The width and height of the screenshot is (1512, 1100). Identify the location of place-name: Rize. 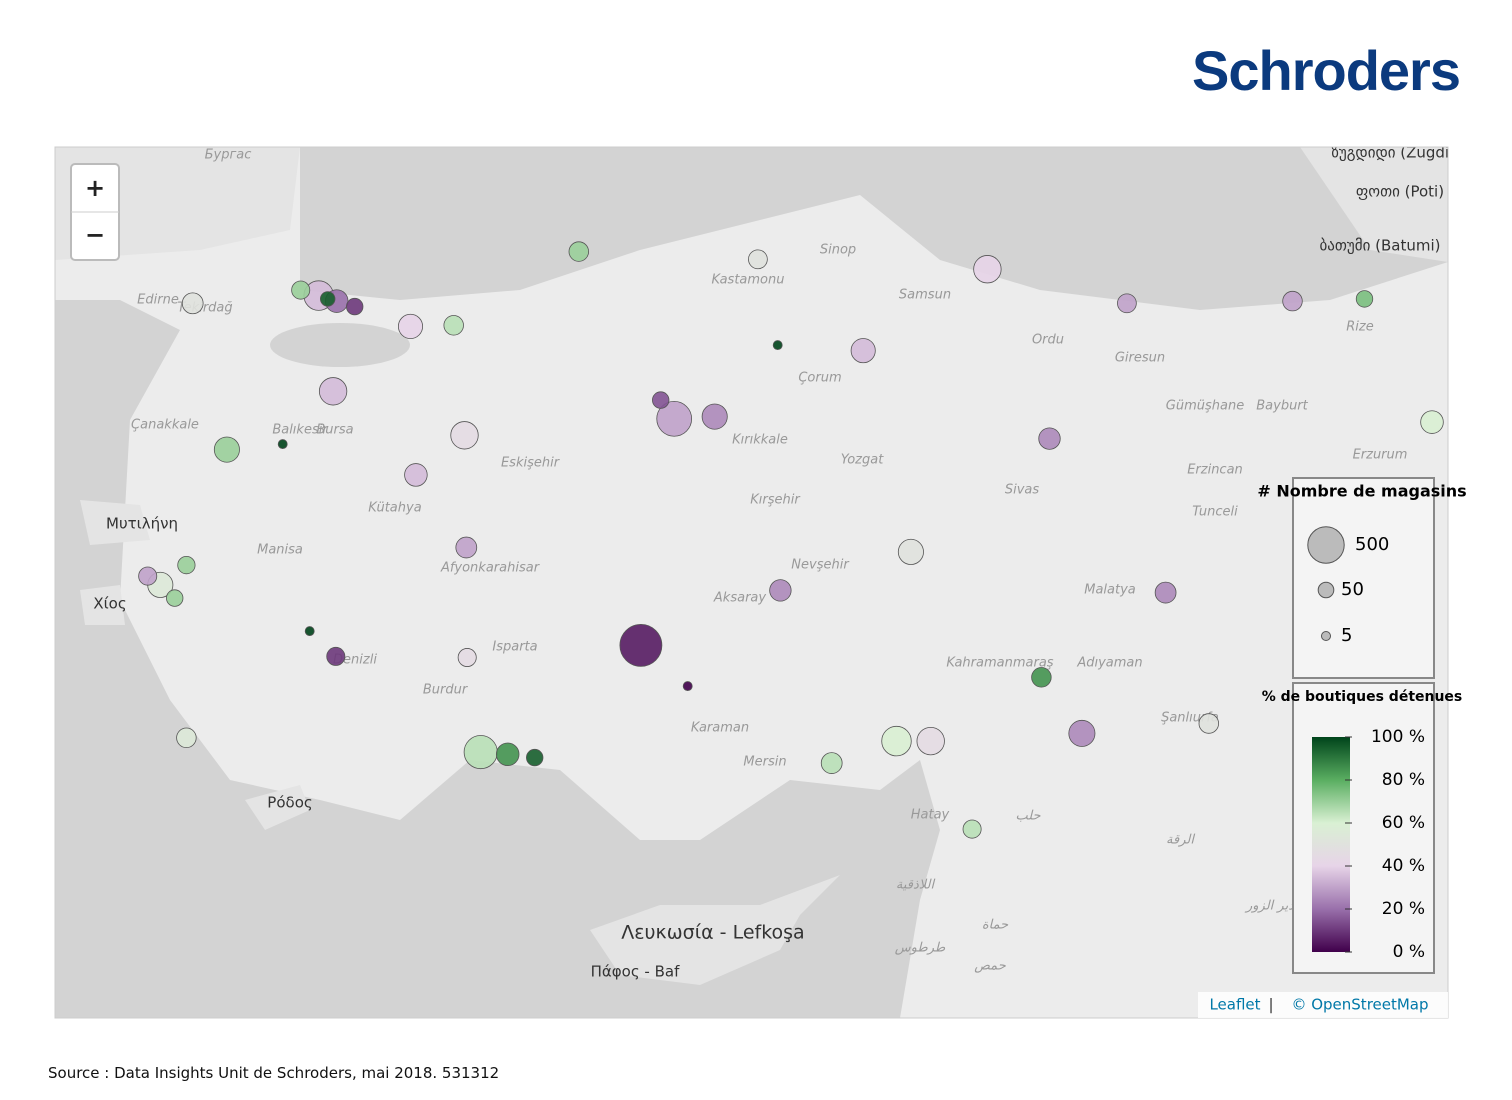
(1359, 327).